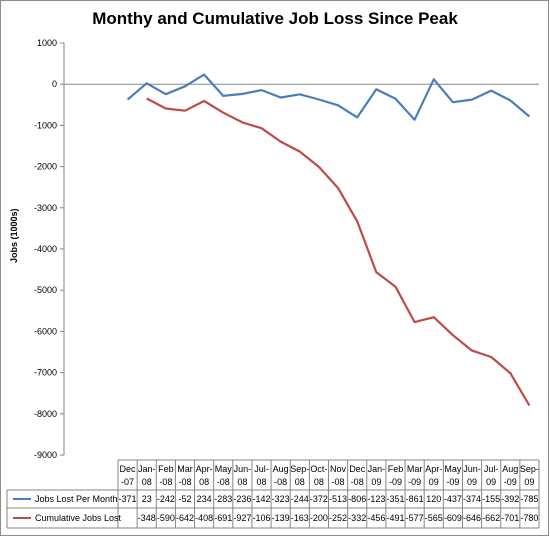 Image resolution: width=550 pixels, height=537 pixels. Describe the element at coordinates (510, 499) in the screenshot. I see `table-cell: -392` at that location.